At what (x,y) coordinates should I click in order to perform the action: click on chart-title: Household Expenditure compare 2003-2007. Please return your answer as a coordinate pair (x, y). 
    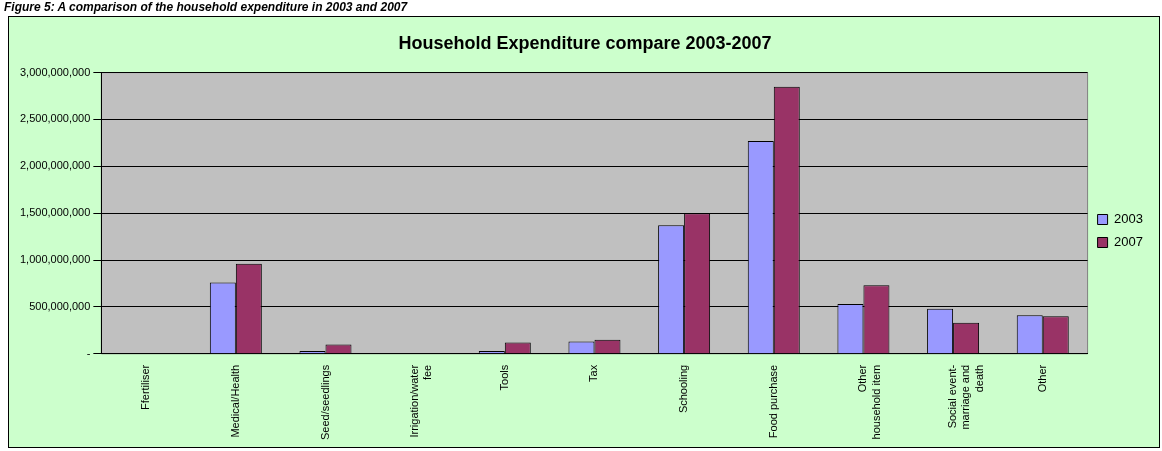
    Looking at the image, I should click on (585, 42).